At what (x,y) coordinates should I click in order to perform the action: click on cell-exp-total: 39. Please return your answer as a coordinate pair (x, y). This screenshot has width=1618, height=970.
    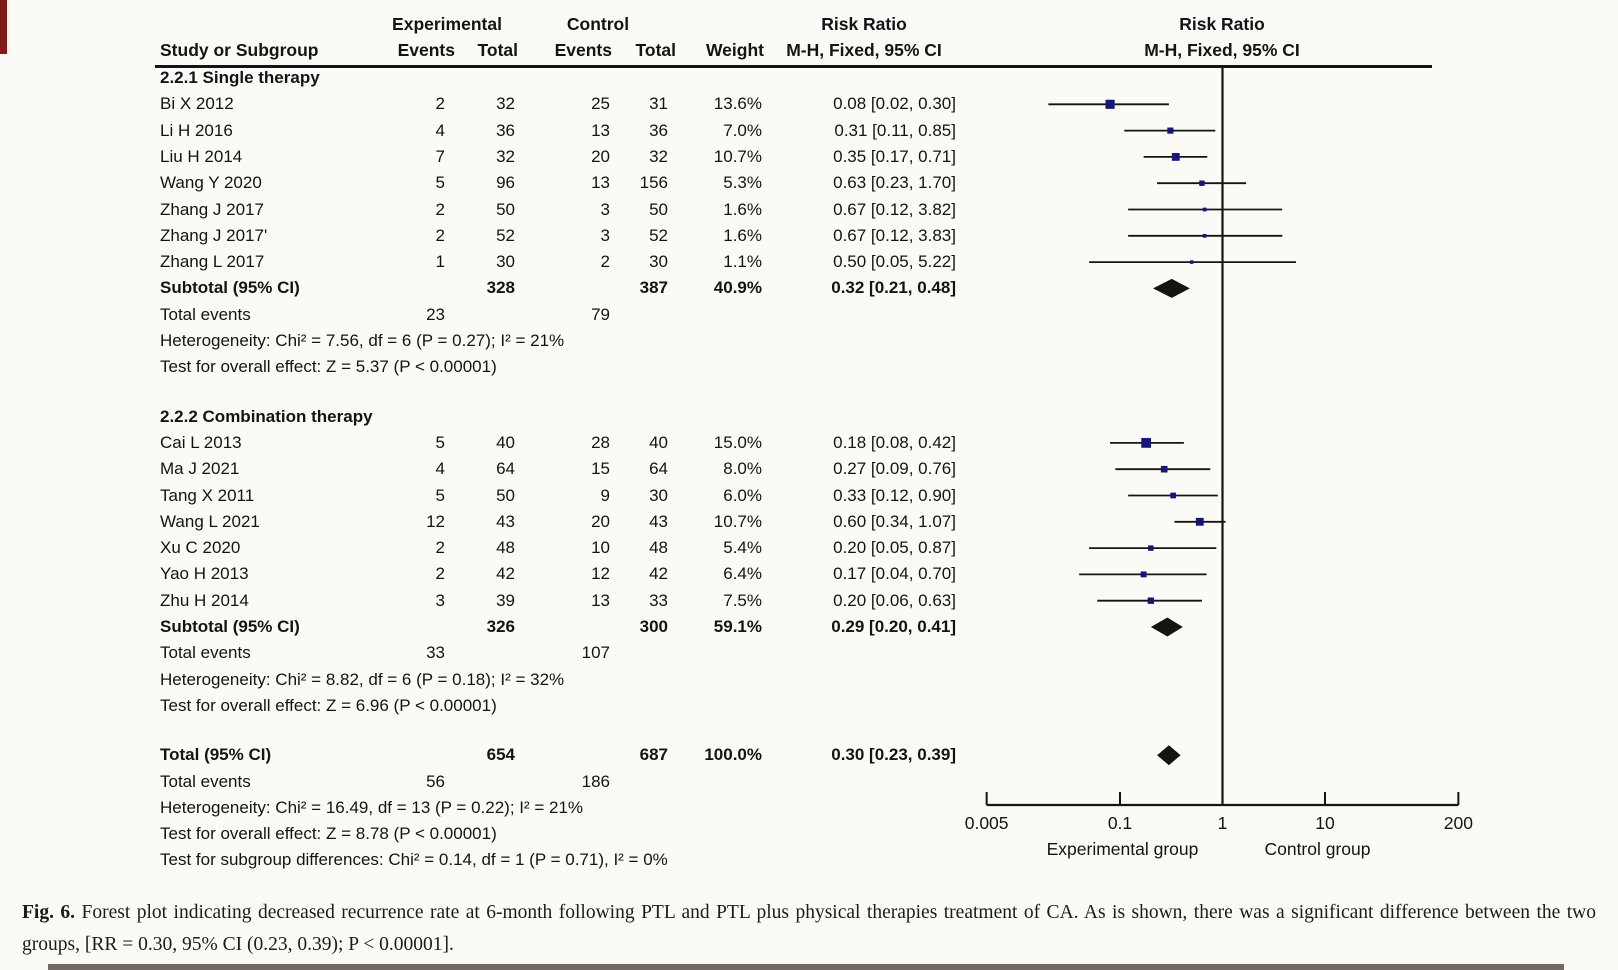
    Looking at the image, I should click on (505, 600).